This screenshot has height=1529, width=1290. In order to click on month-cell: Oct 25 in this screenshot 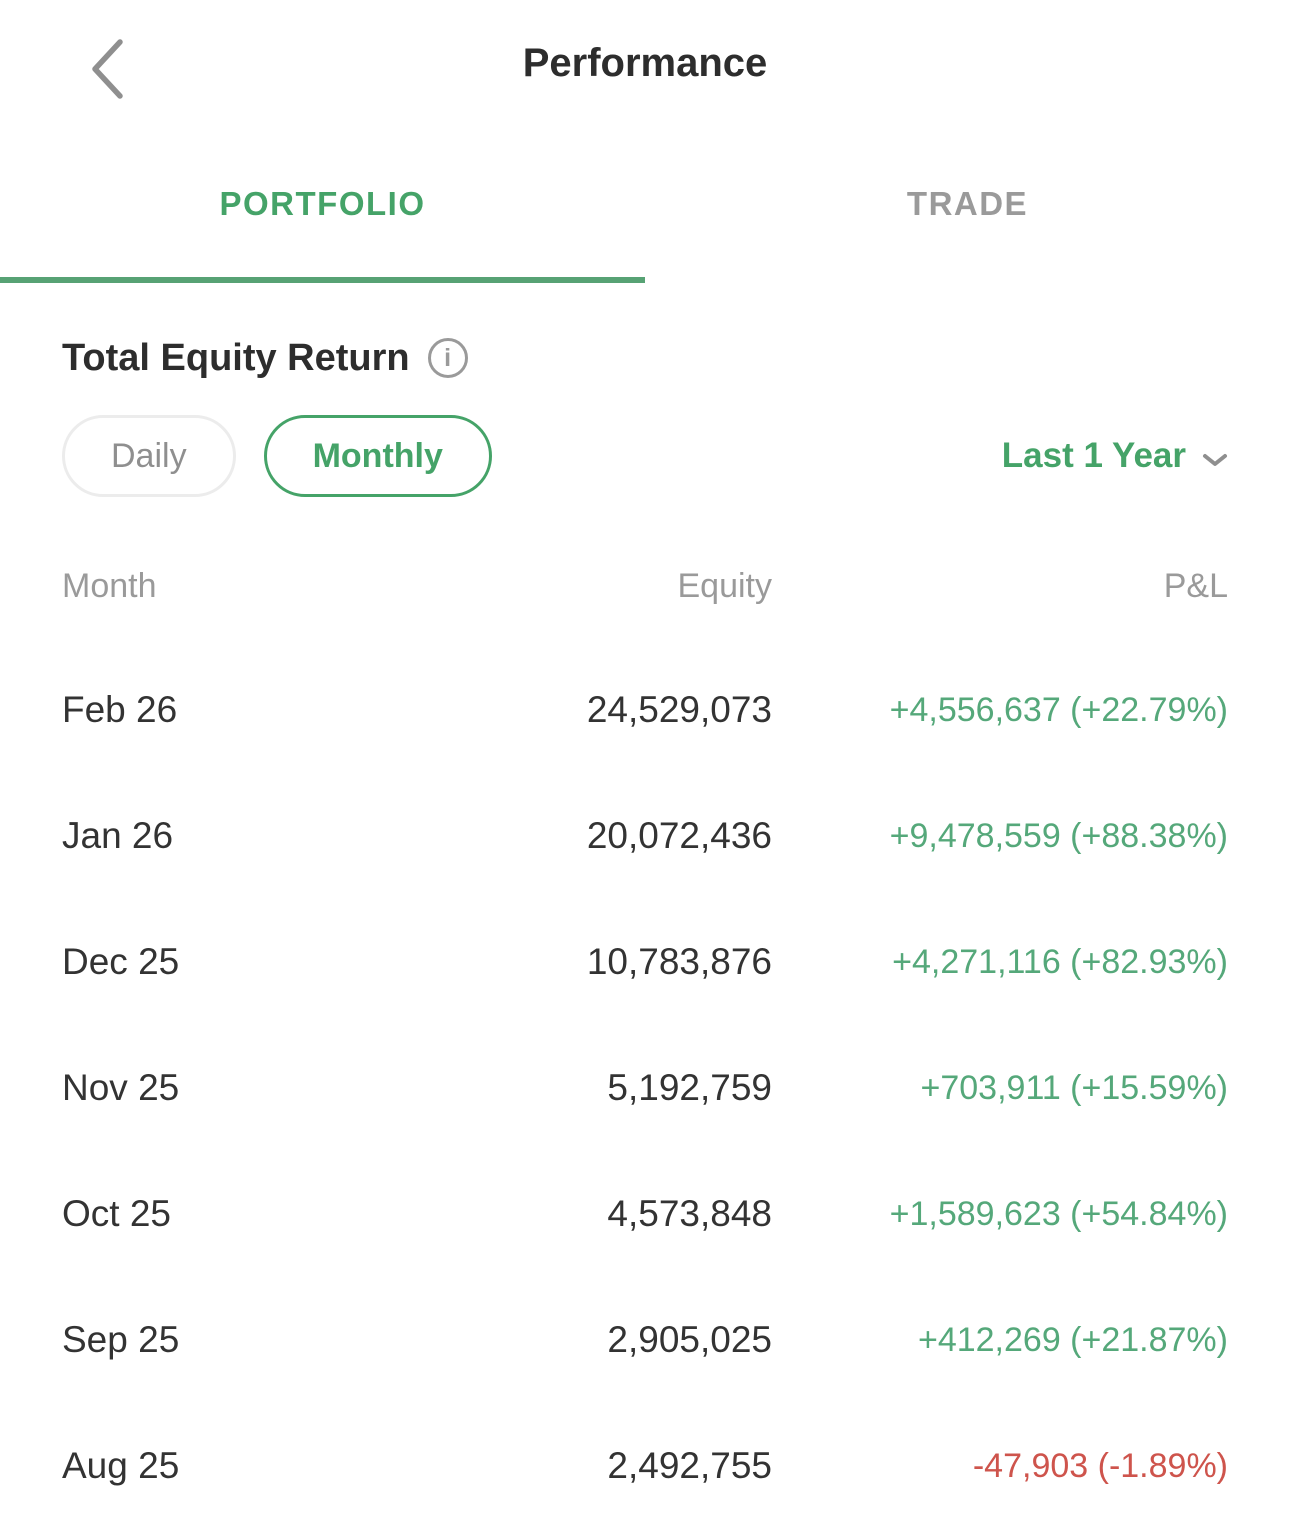, I will do `click(116, 1213)`.